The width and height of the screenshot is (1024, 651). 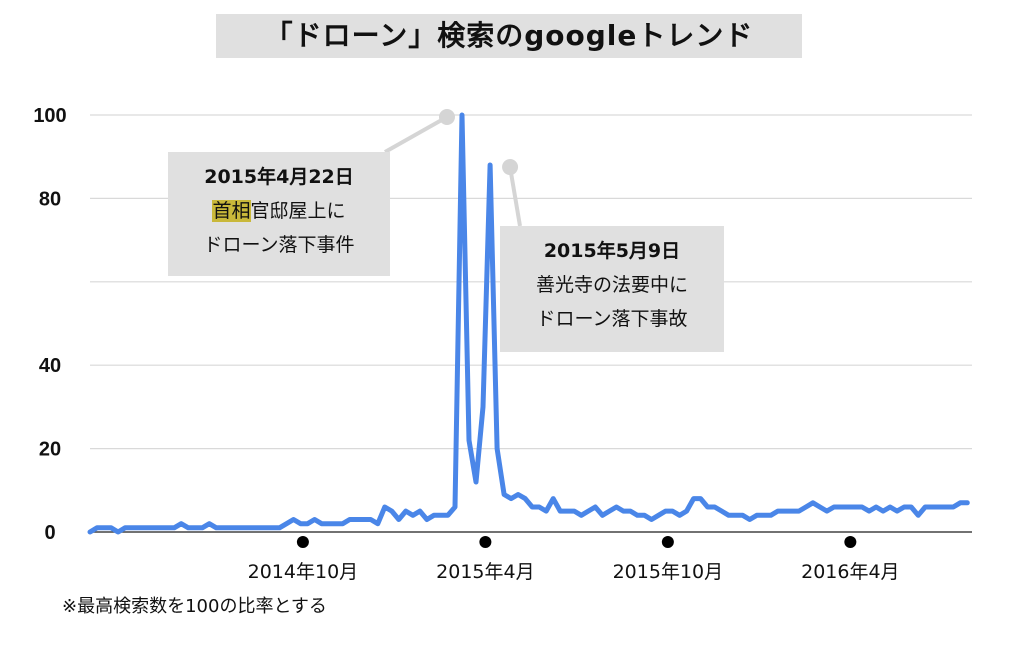 I want to click on footnote: ※最高検索数を100の比率とする, so click(x=194, y=606).